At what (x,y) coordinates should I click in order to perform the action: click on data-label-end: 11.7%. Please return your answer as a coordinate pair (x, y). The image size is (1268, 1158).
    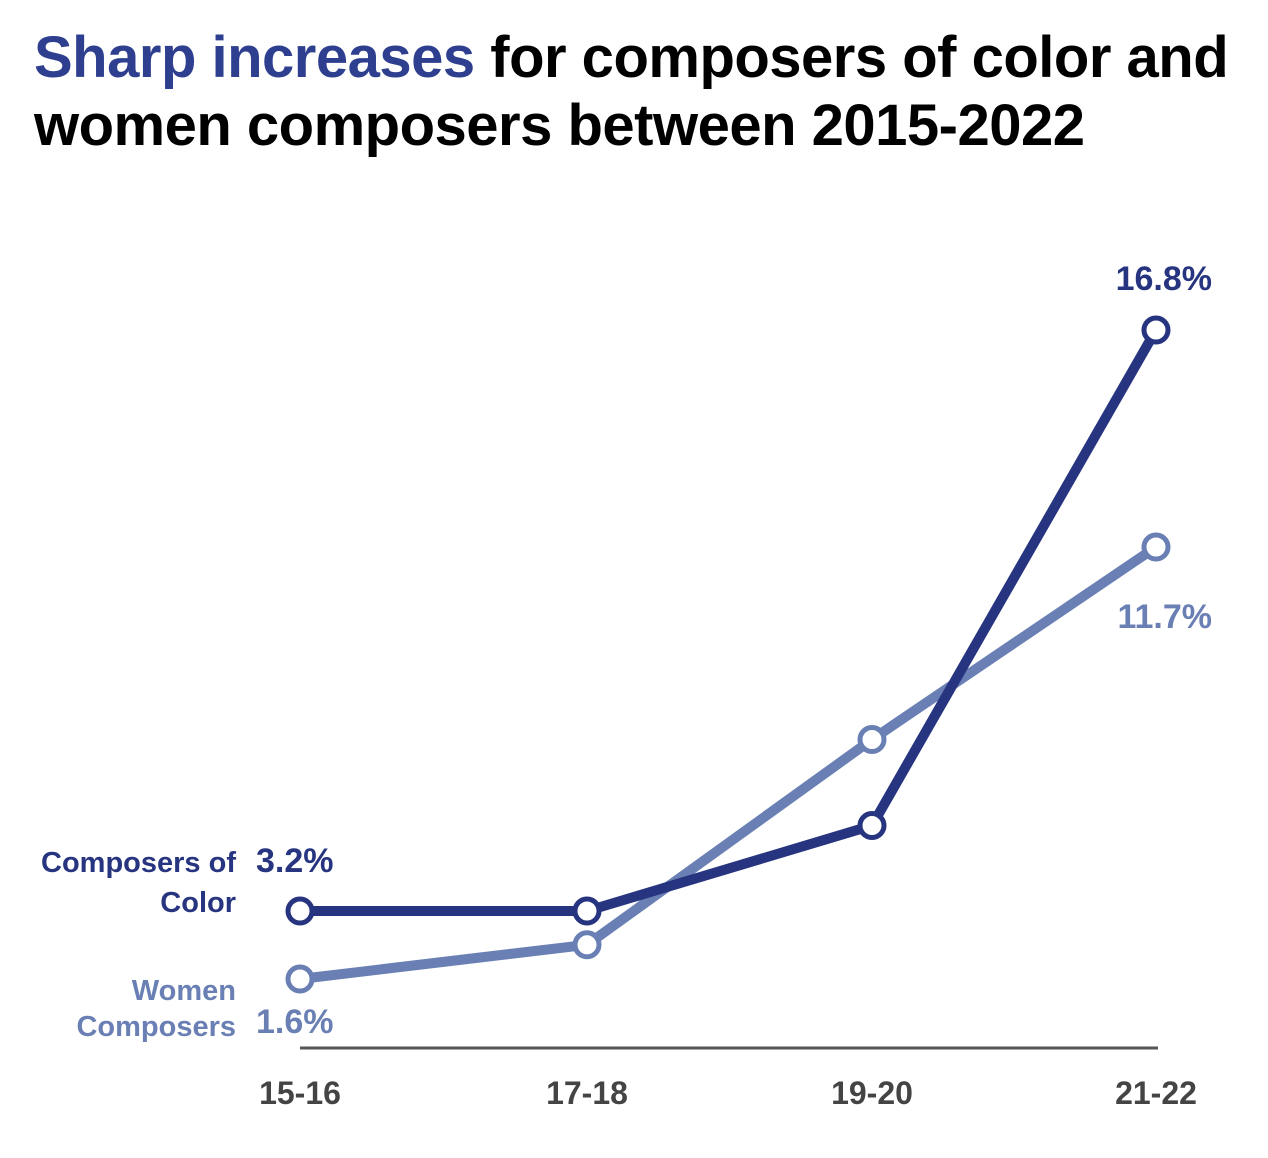
    Looking at the image, I should click on (1164, 617).